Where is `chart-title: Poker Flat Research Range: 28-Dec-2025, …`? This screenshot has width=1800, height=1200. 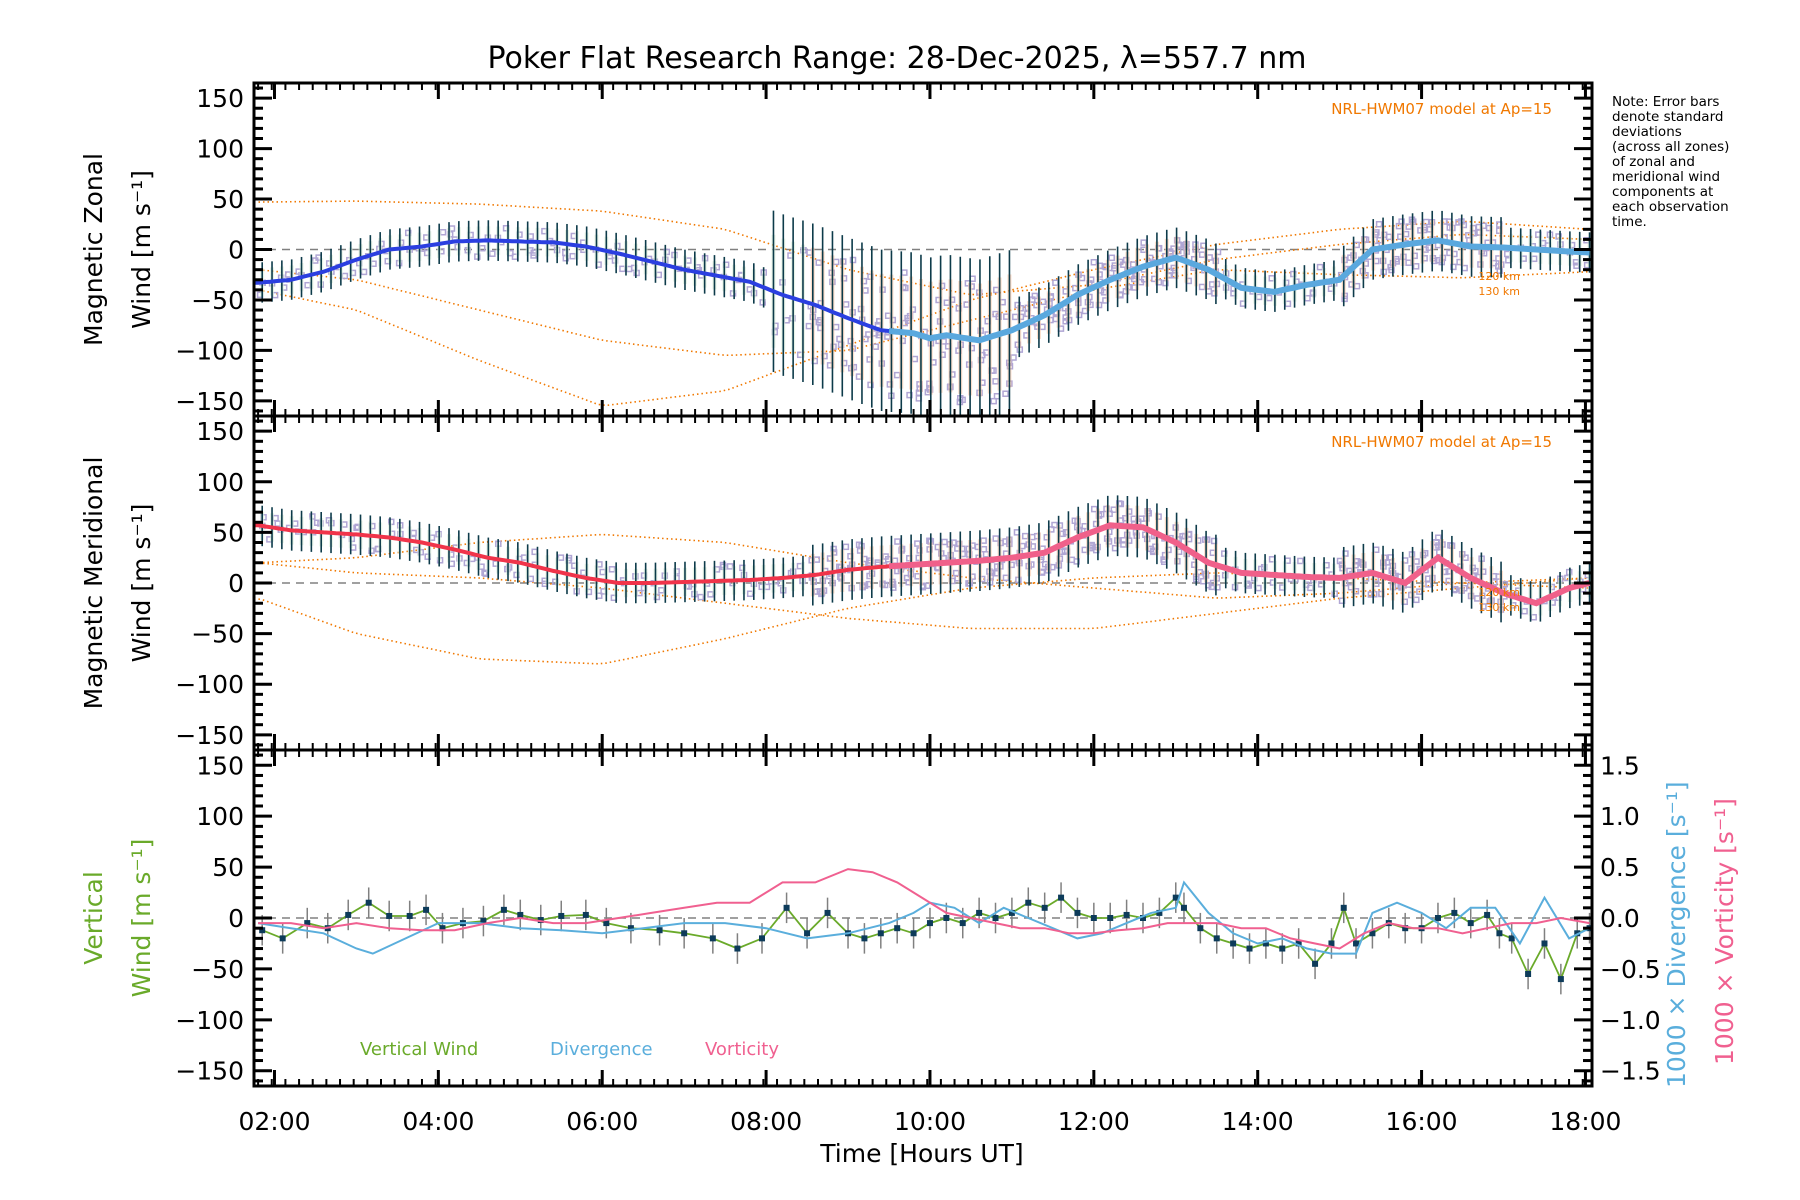 chart-title: Poker Flat Research Range: 28-Dec-2025, … is located at coordinates (897, 58).